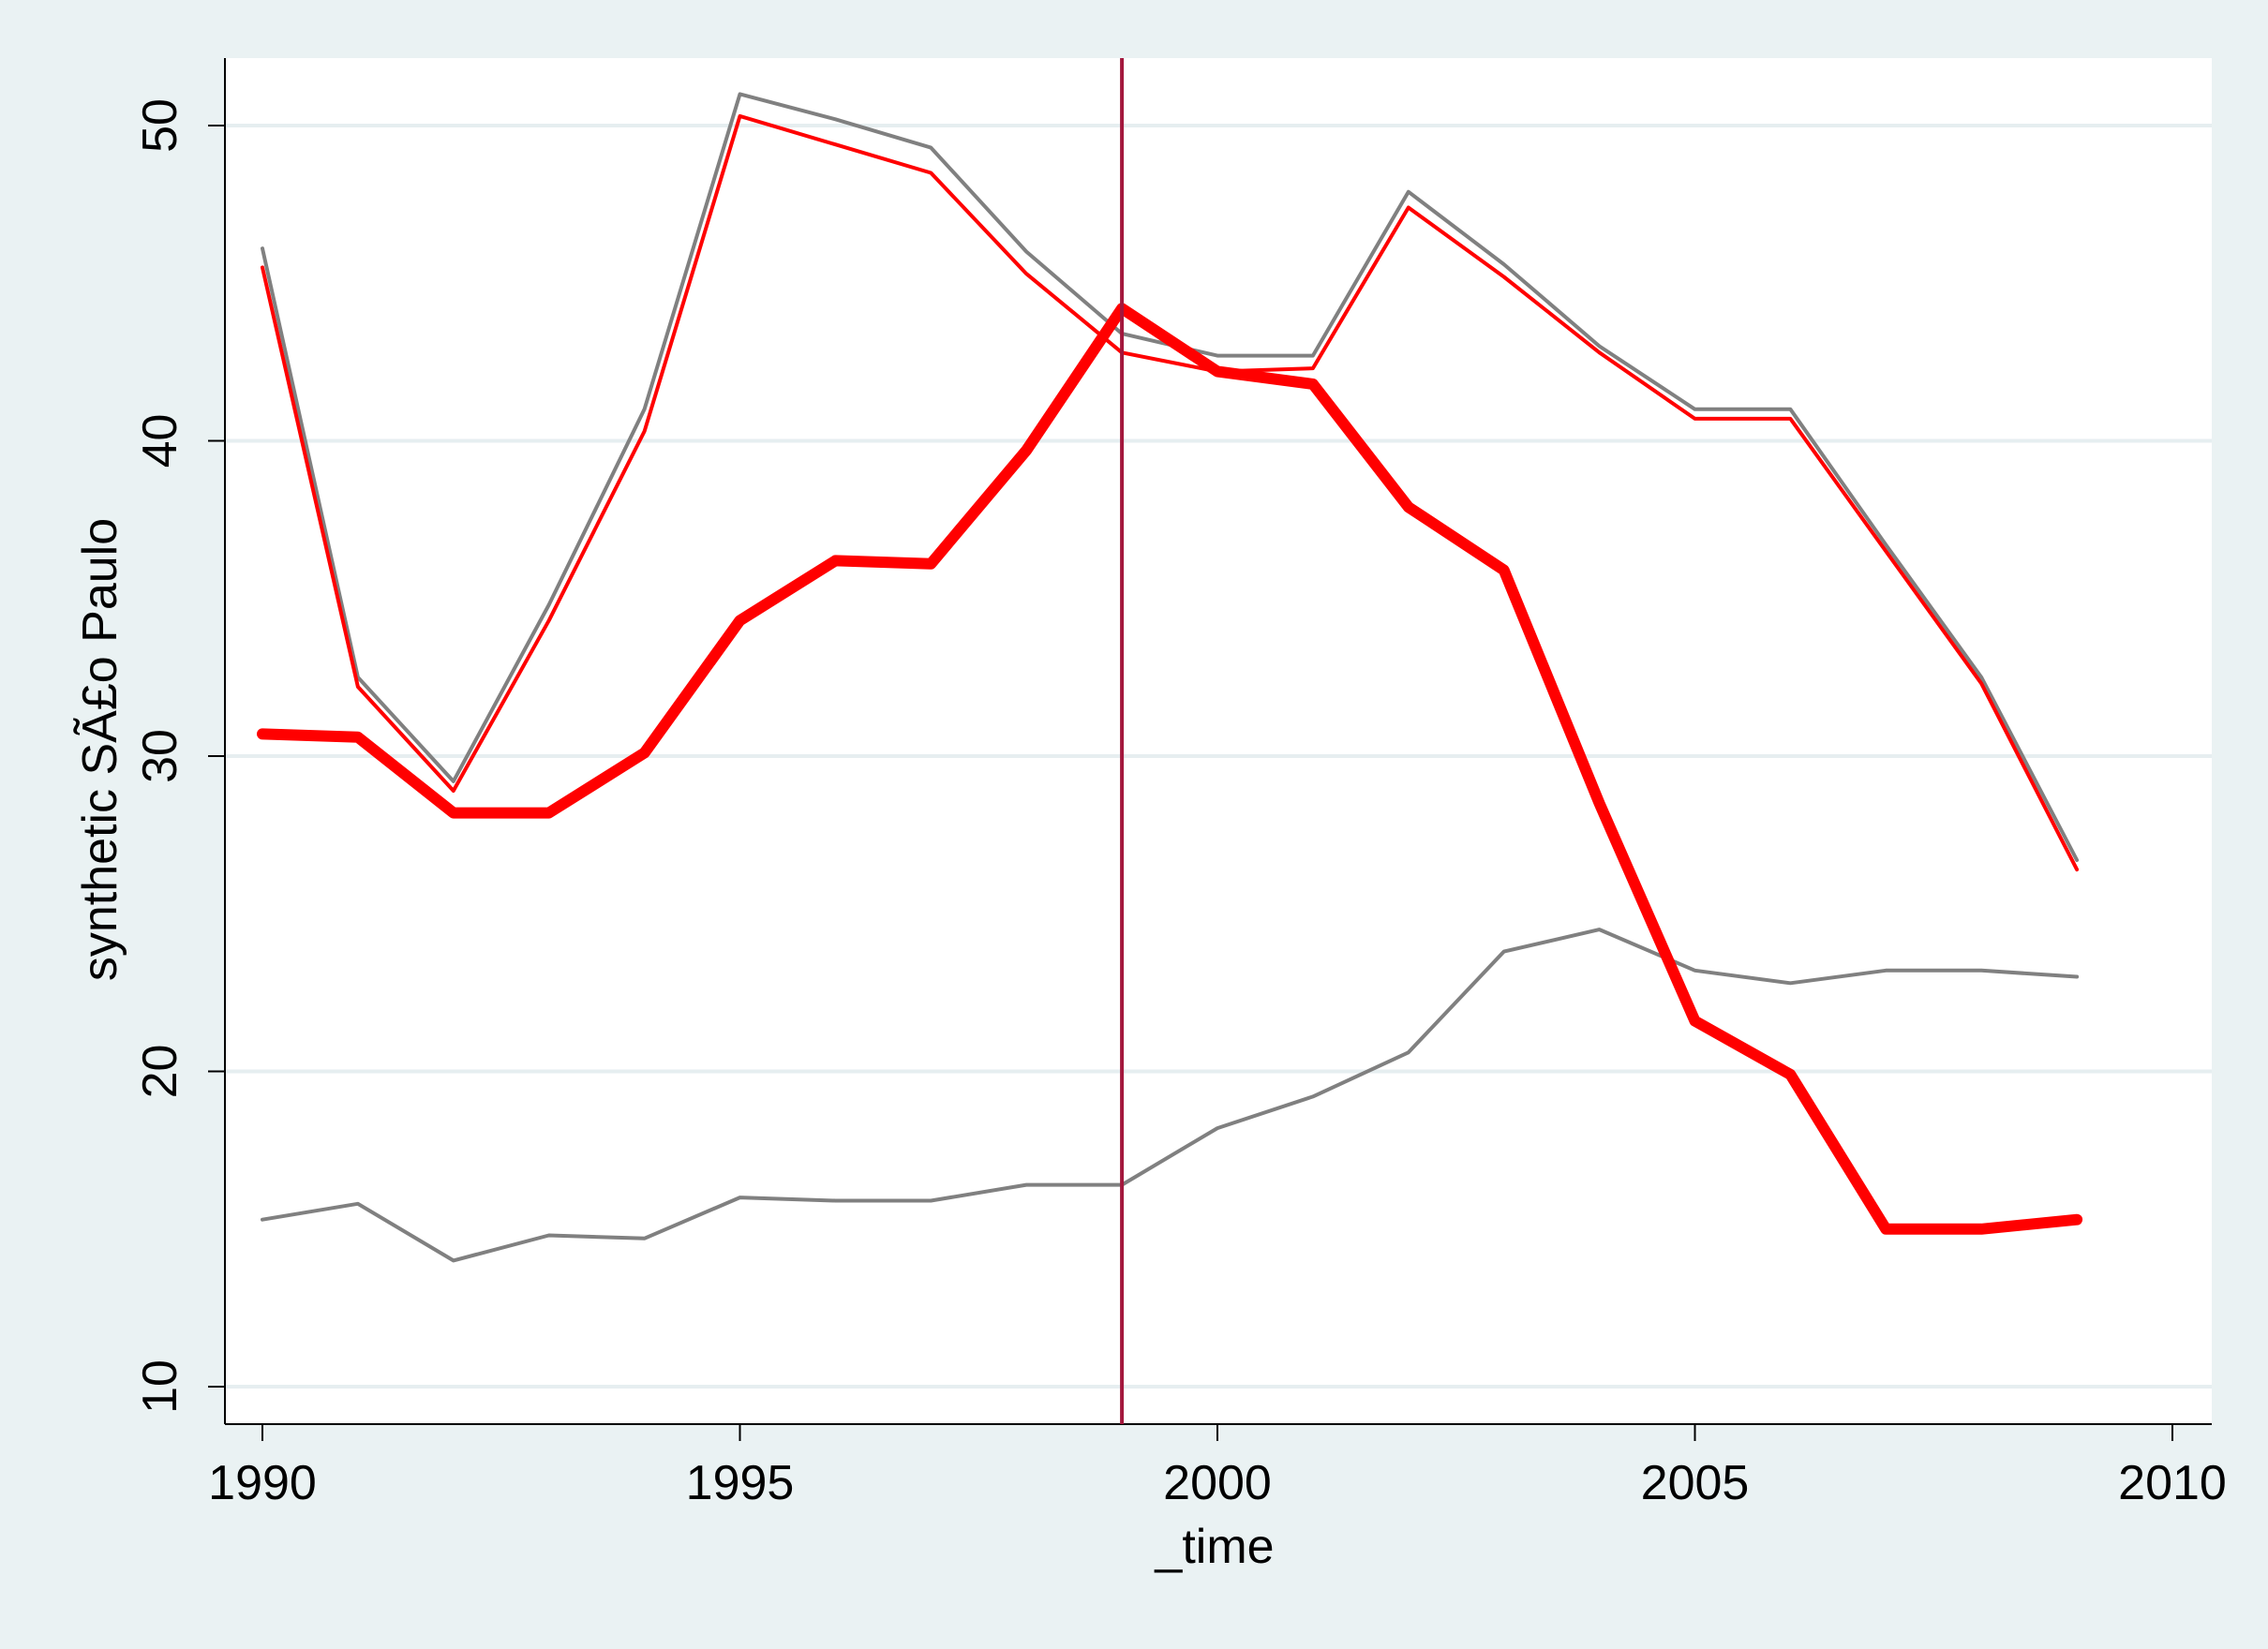 The height and width of the screenshot is (1649, 2268). What do you see at coordinates (160, 125) in the screenshot?
I see `y-tick-label: 50` at bounding box center [160, 125].